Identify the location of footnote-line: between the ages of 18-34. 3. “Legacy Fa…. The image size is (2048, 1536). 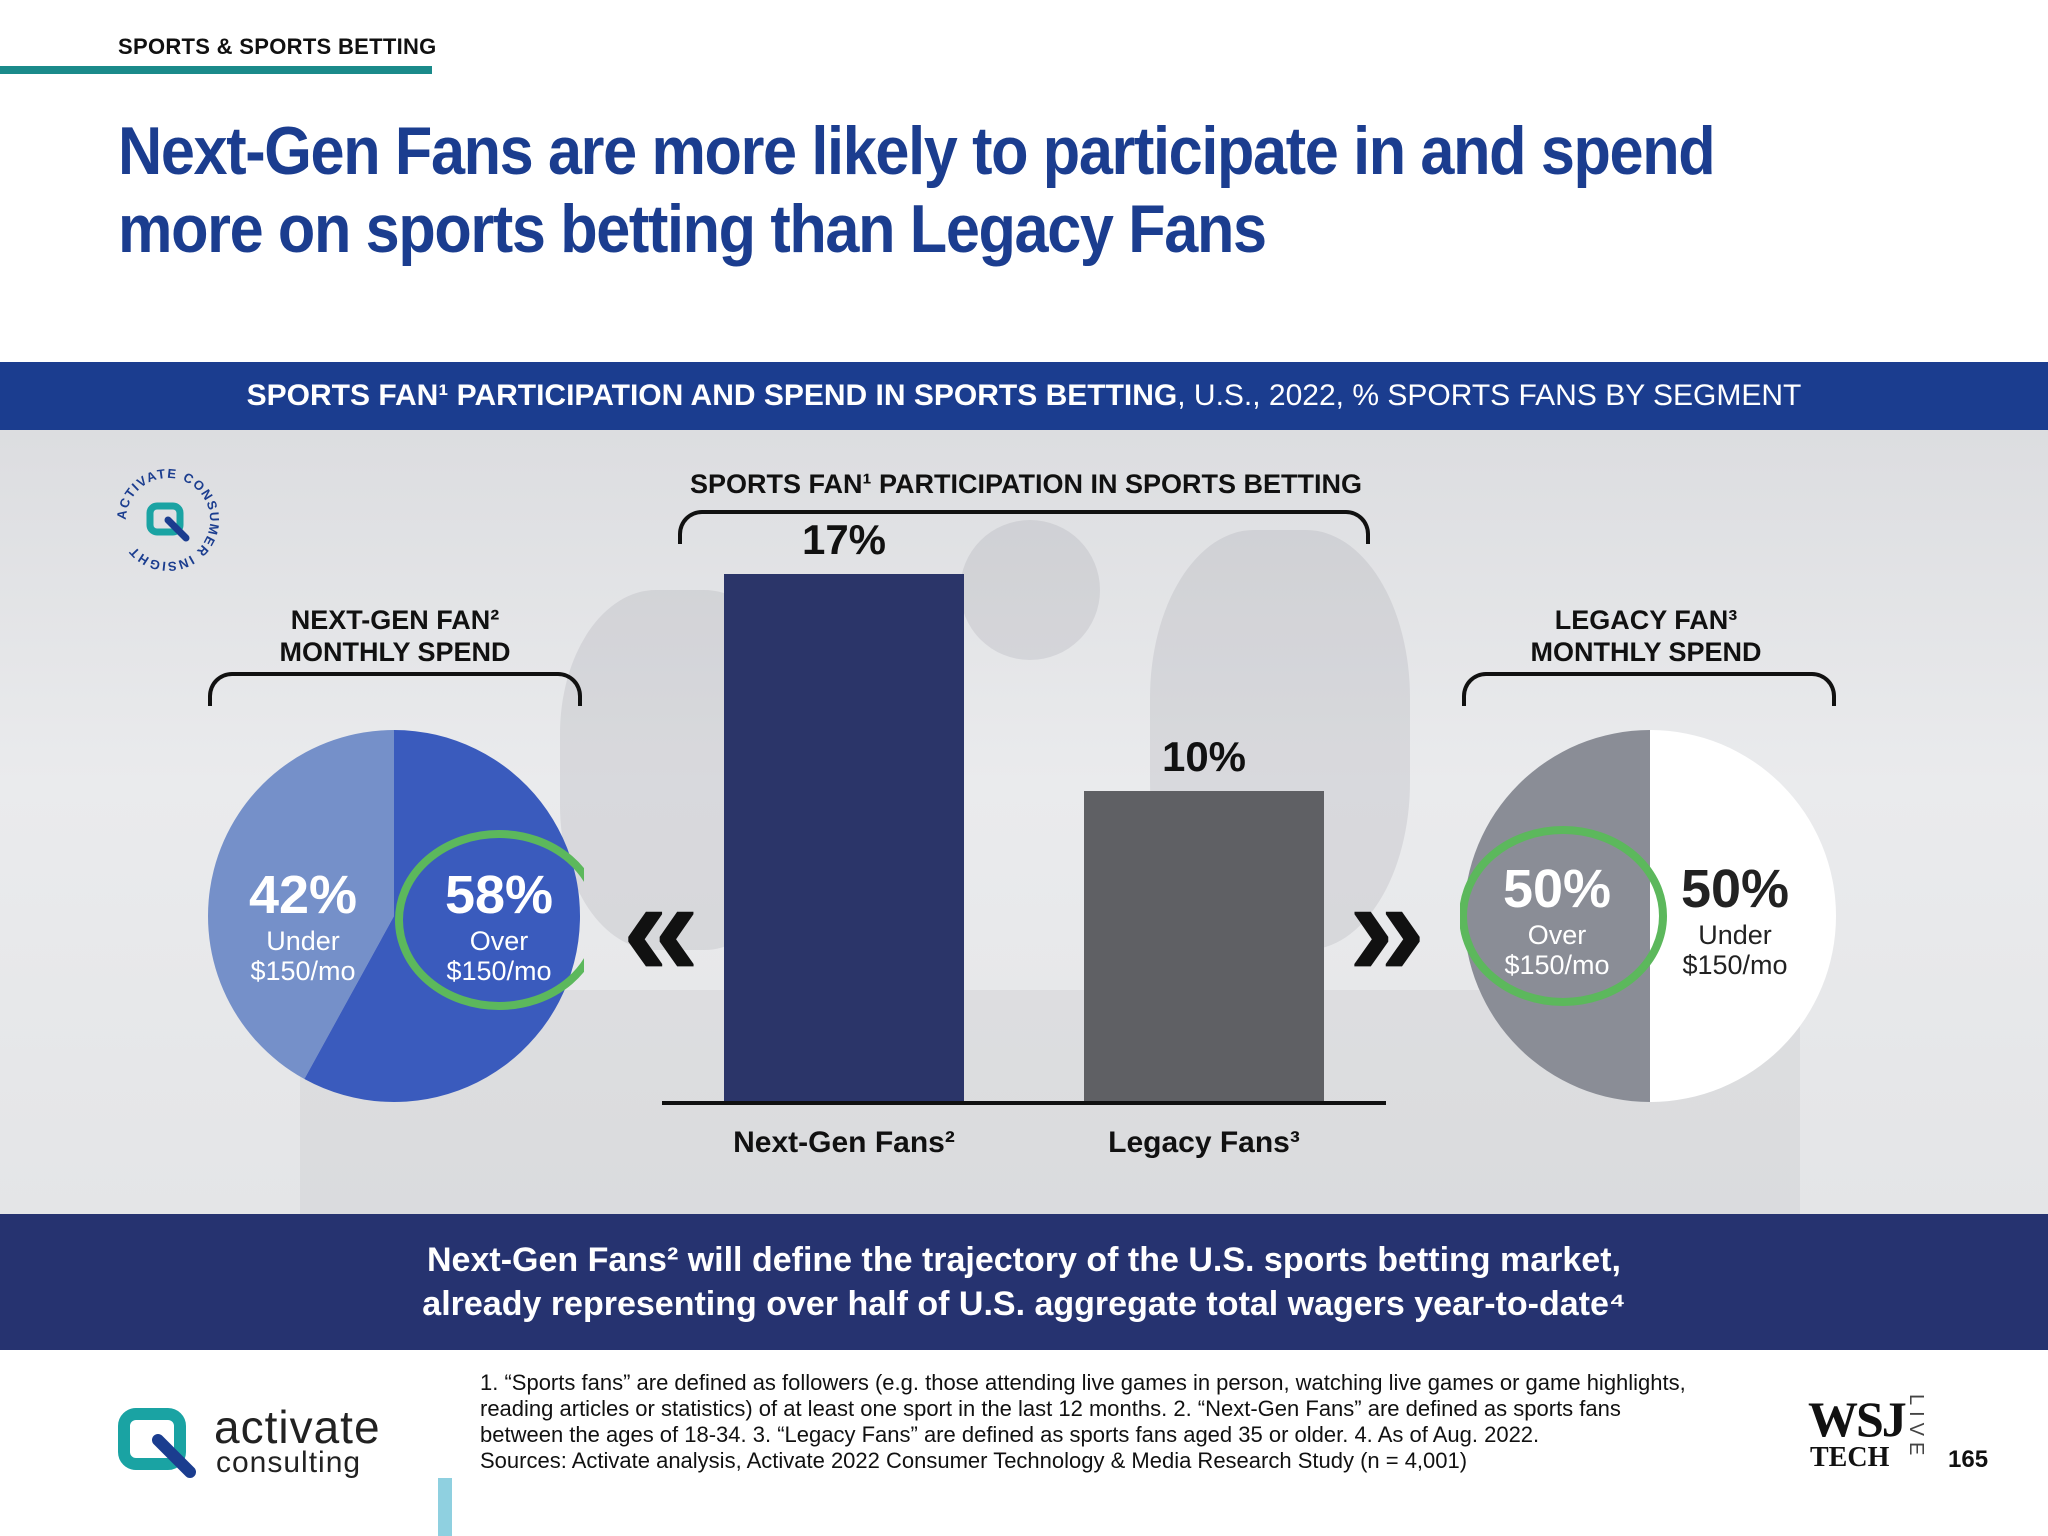
(1010, 1434).